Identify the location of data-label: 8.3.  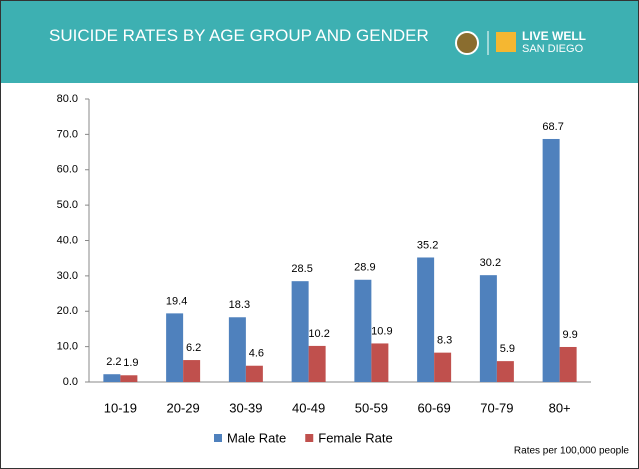
(444, 341).